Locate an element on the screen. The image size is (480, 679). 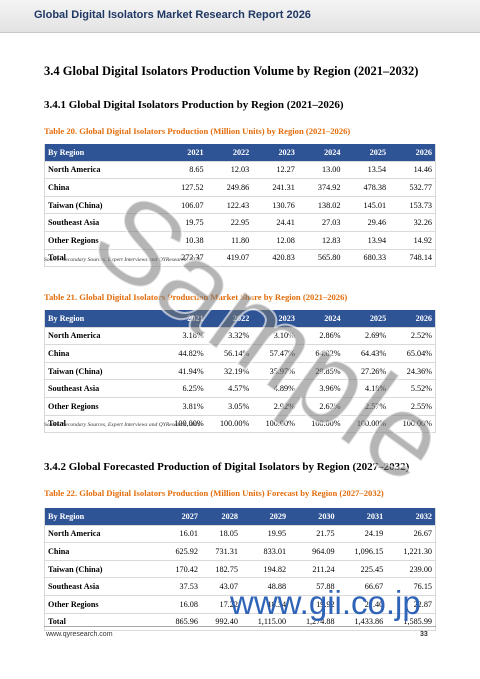
table-cell: 5.52% is located at coordinates (412, 388).